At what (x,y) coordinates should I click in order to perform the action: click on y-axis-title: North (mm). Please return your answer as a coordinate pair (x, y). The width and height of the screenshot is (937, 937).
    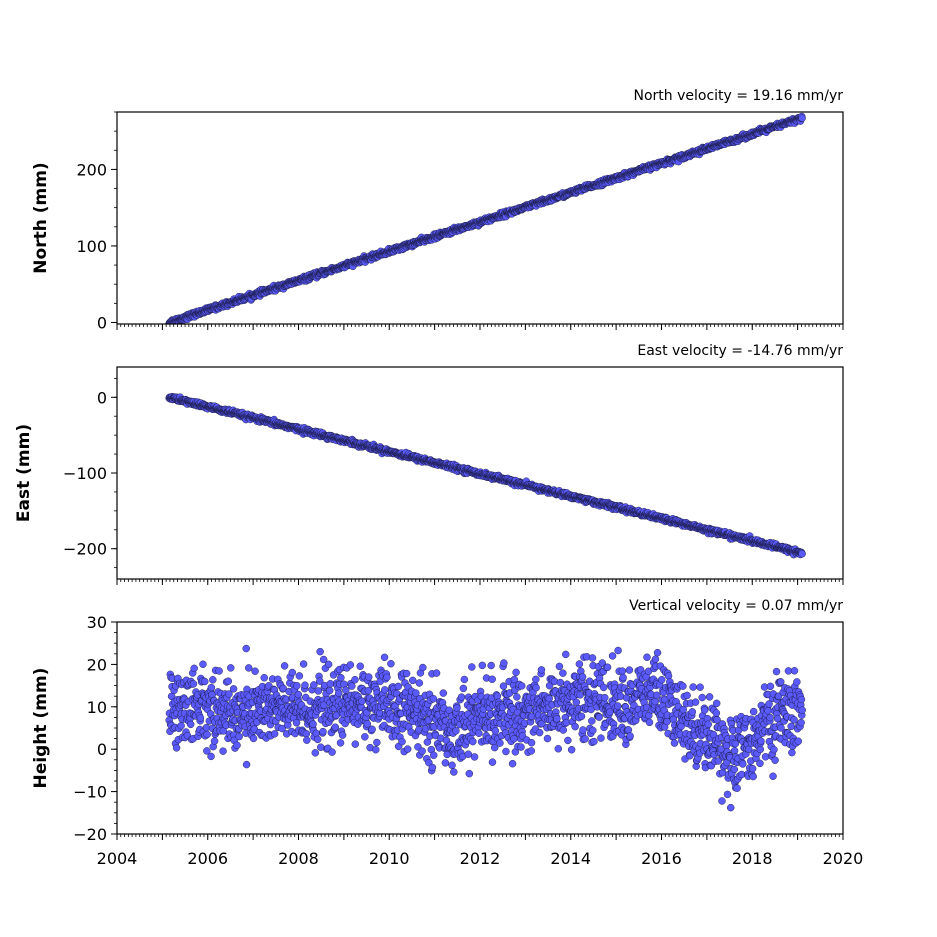
    Looking at the image, I should click on (41, 217).